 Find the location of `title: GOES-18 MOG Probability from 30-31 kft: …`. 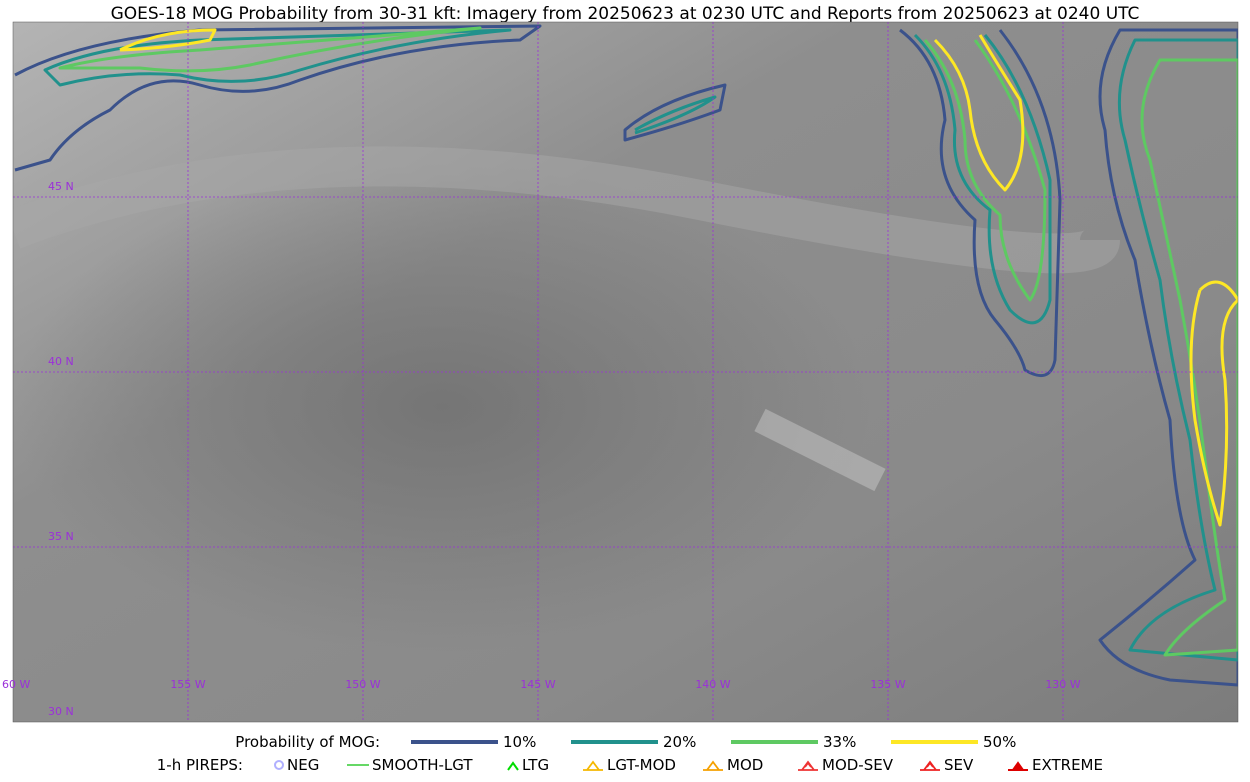

title: GOES-18 MOG Probability from 30-31 kft: … is located at coordinates (625, 14).